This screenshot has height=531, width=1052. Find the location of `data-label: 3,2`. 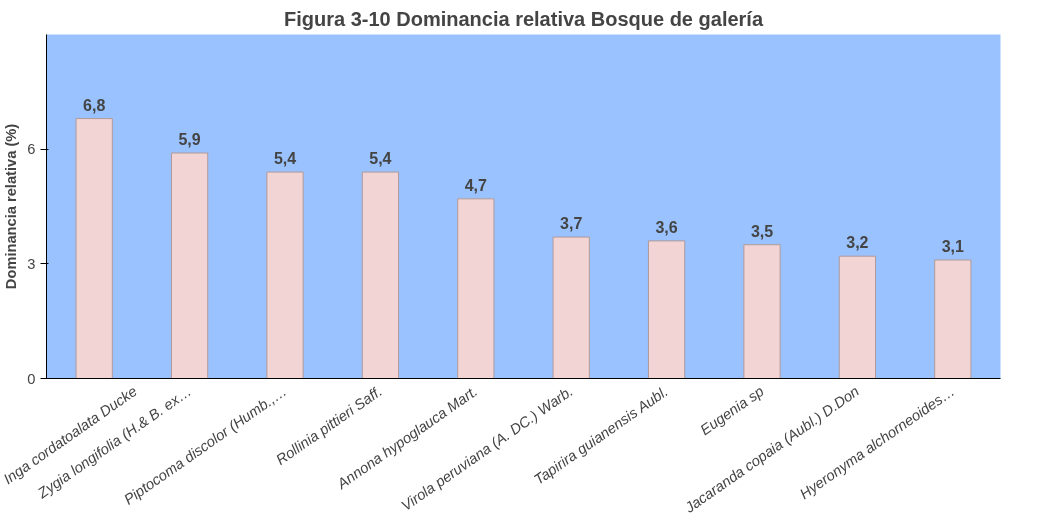

data-label: 3,2 is located at coordinates (857, 243).